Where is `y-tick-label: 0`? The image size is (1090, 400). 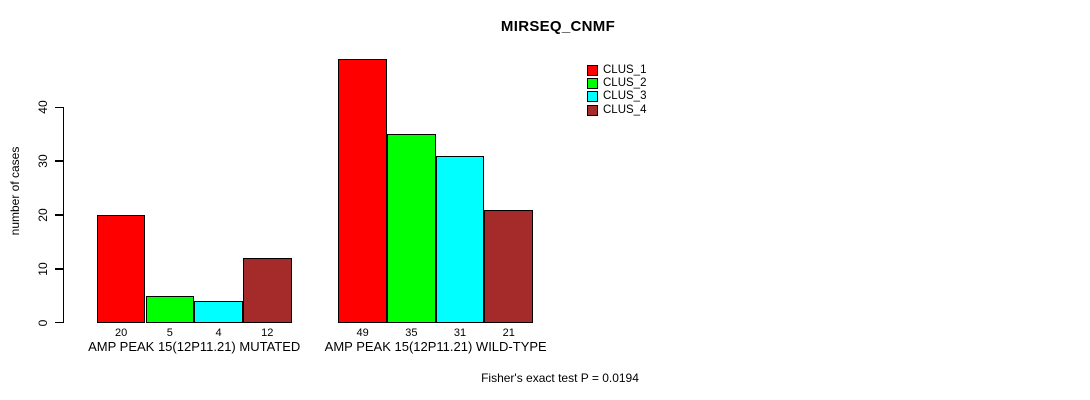
y-tick-label: 0 is located at coordinates (43, 322).